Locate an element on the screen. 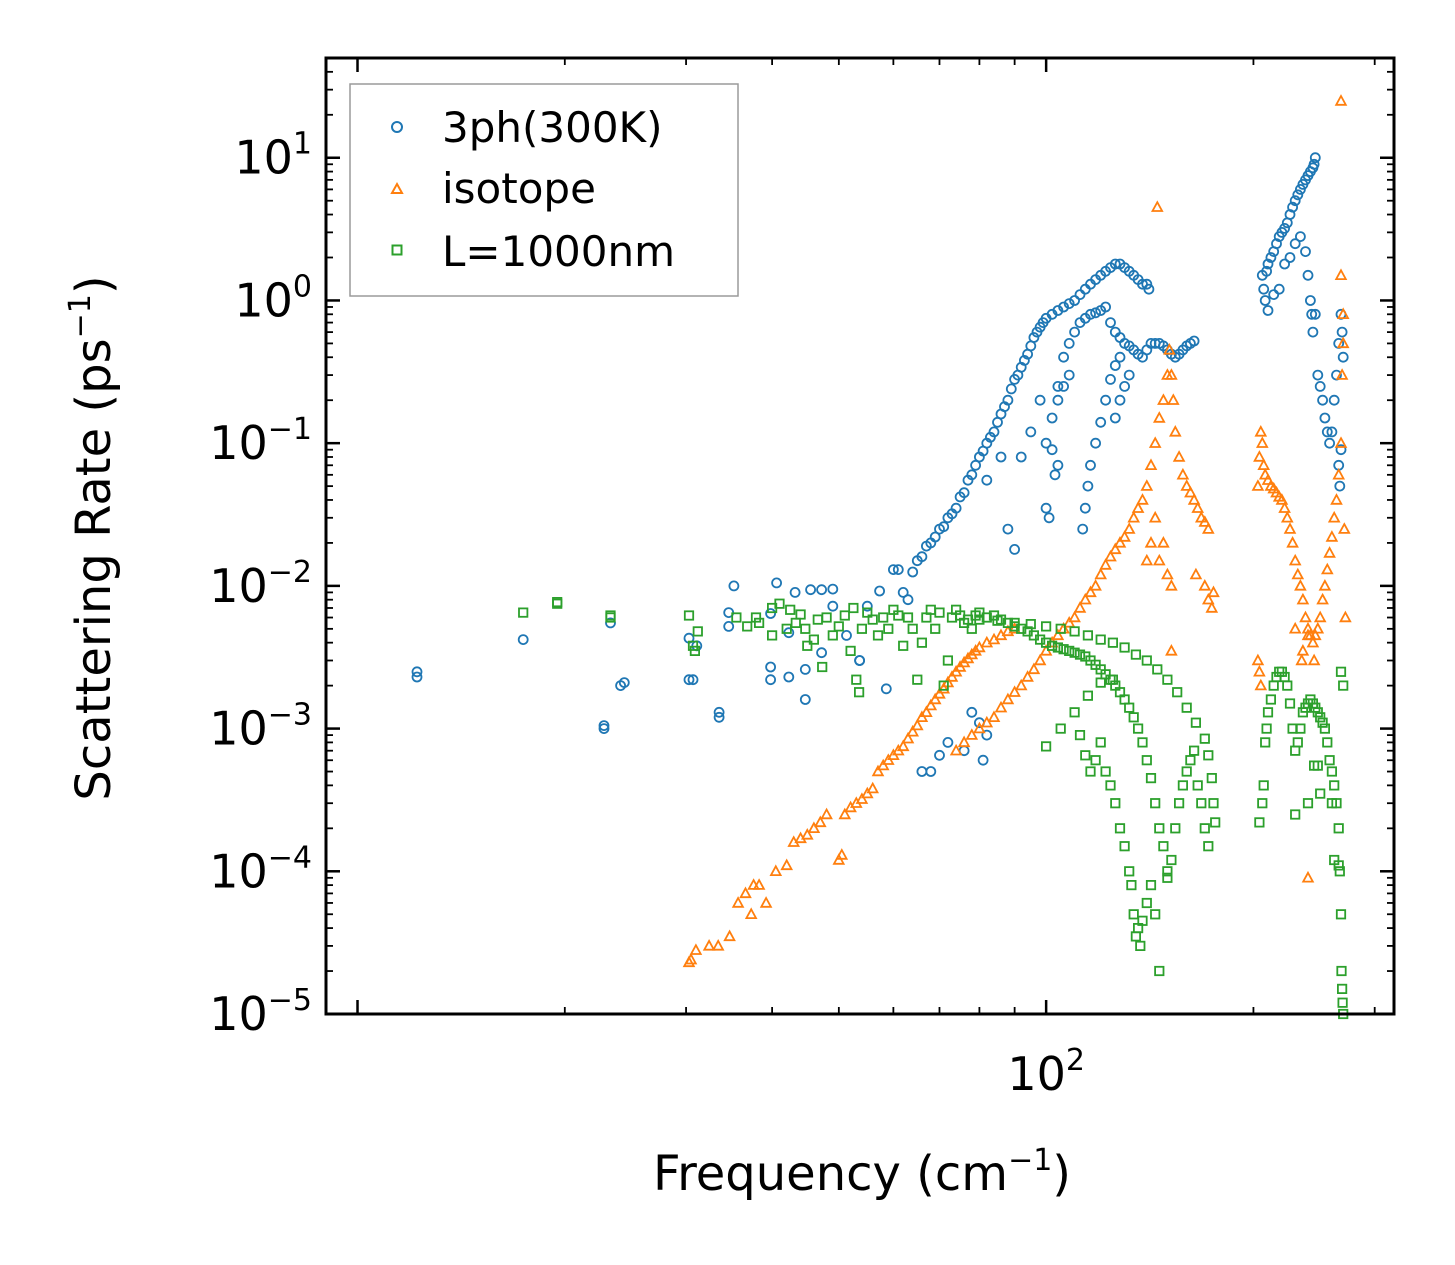 The width and height of the screenshot is (1455, 1265). legend-label-isotope: isotope is located at coordinates (519, 188).